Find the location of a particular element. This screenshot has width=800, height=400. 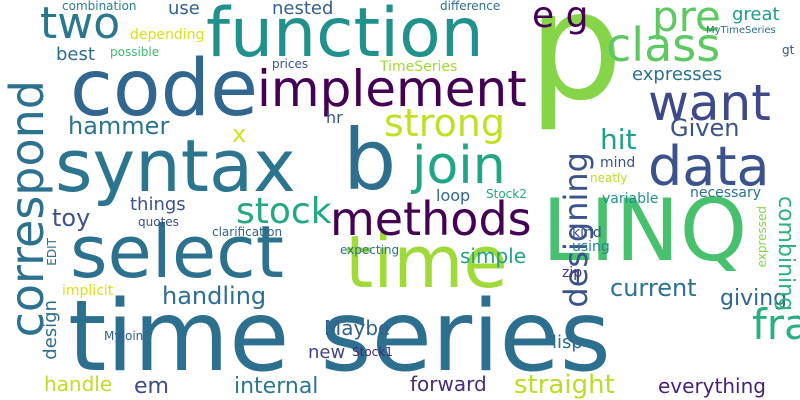

word-designing: handling is located at coordinates (214, 296).